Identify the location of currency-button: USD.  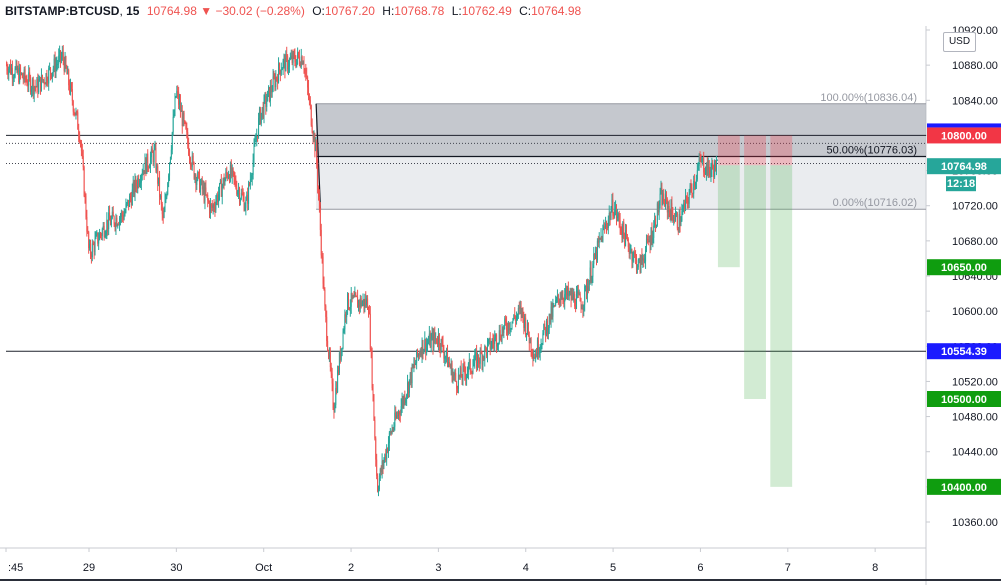
(959, 42).